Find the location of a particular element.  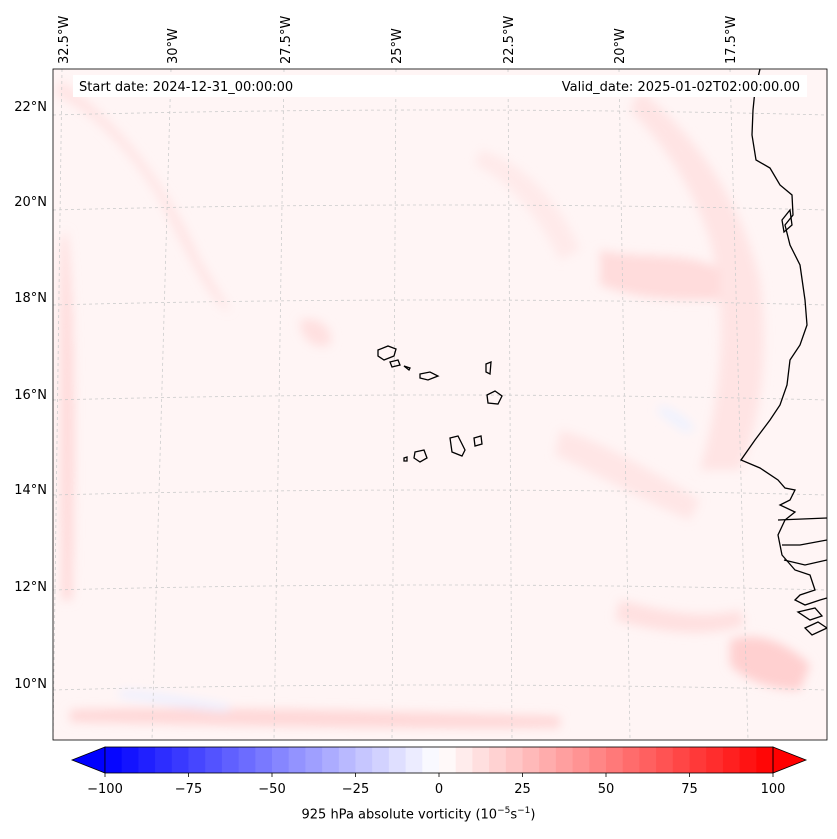

colorbar-tick-label: 50 is located at coordinates (606, 789).